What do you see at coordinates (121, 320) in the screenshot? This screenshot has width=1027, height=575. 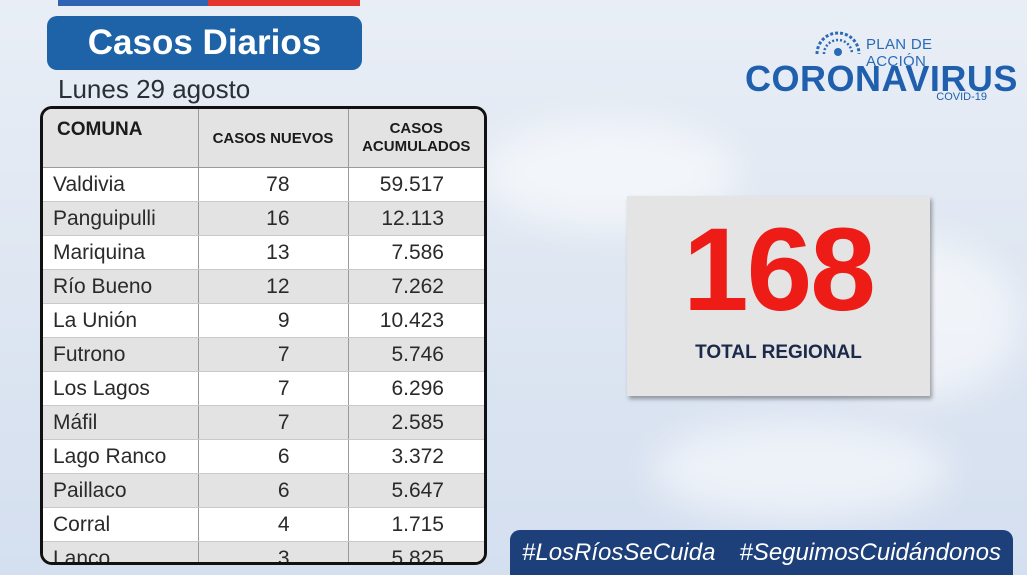 I see `cell-comuna: La Unión` at bounding box center [121, 320].